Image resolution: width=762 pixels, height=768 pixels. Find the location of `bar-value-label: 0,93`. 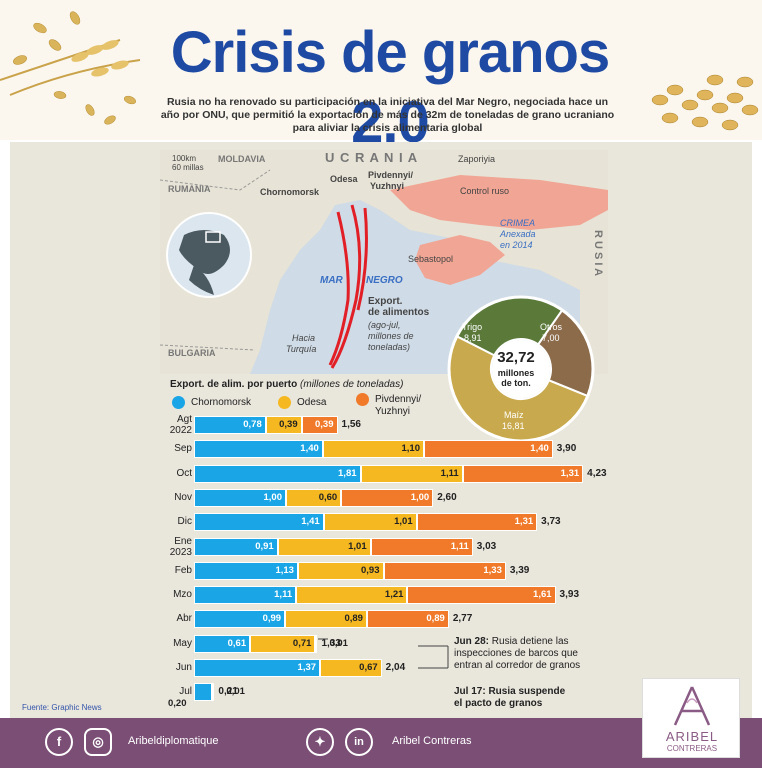

bar-value-label: 0,93 is located at coordinates (370, 570).